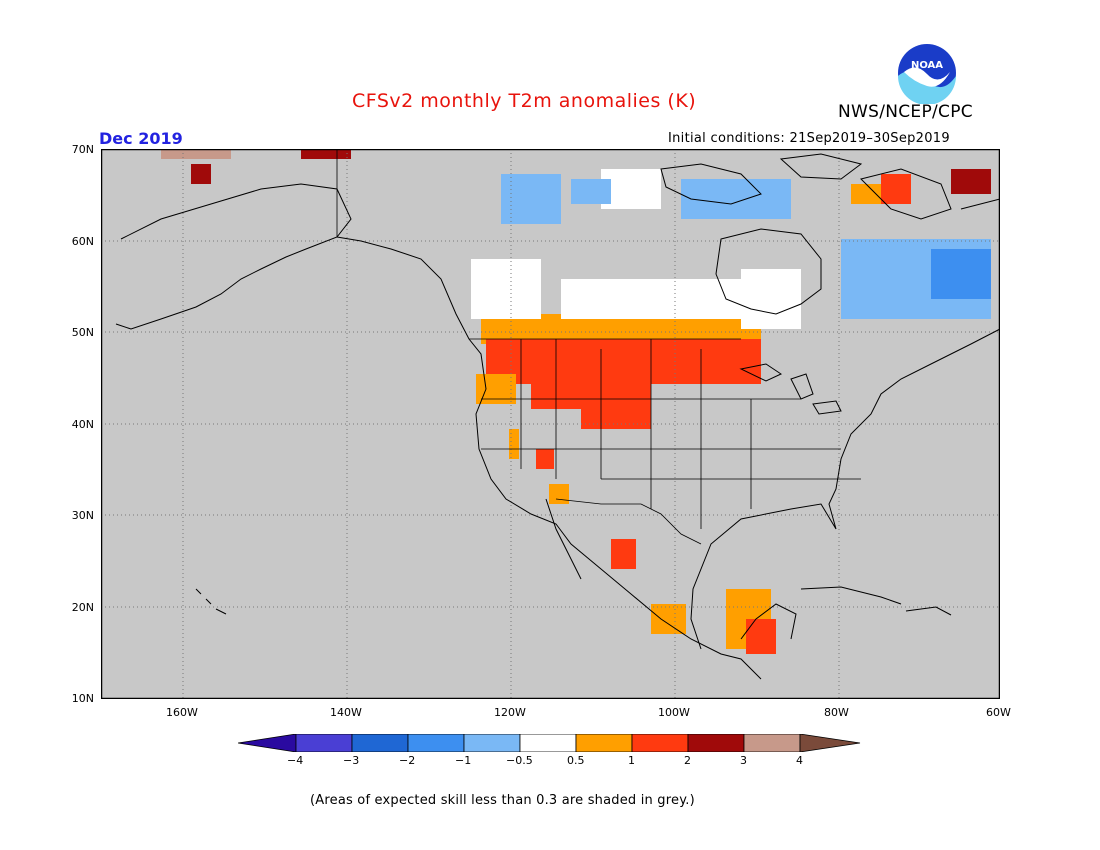  What do you see at coordinates (836, 712) in the screenshot?
I see `lon-label-80w: 80W` at bounding box center [836, 712].